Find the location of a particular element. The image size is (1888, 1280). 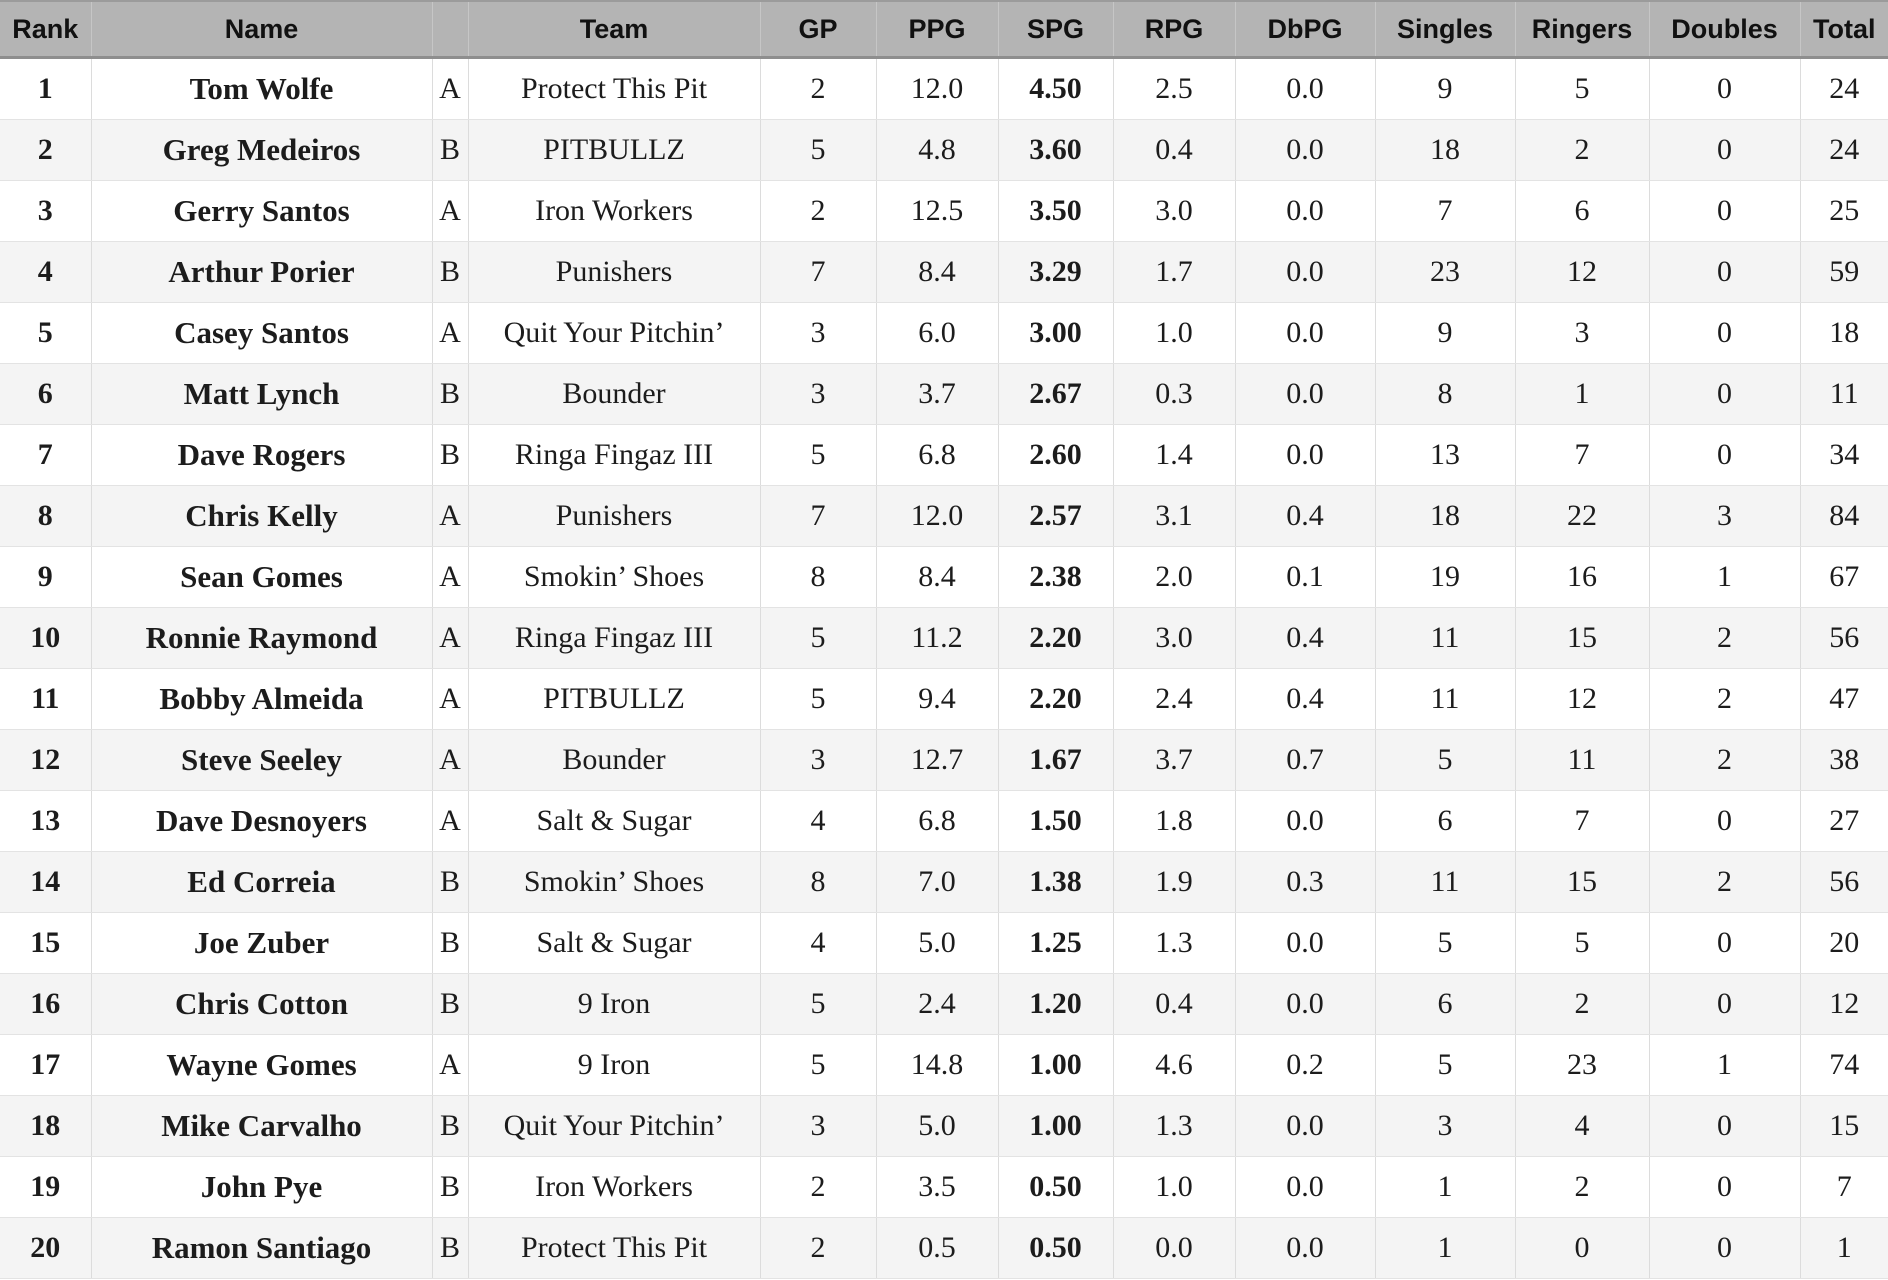

cell-name: Joe Zuber is located at coordinates (262, 943).